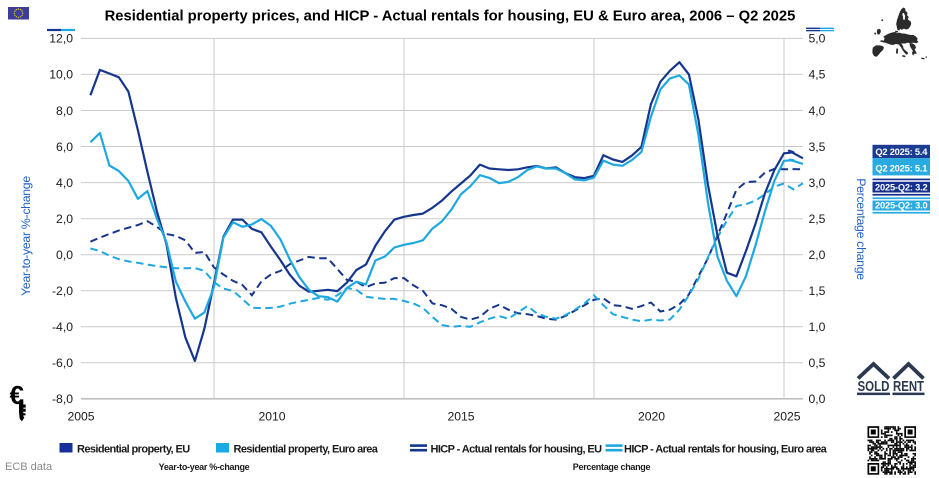 The height and width of the screenshot is (478, 939). What do you see at coordinates (64, 111) in the screenshot?
I see `svg-text: 8,0` at bounding box center [64, 111].